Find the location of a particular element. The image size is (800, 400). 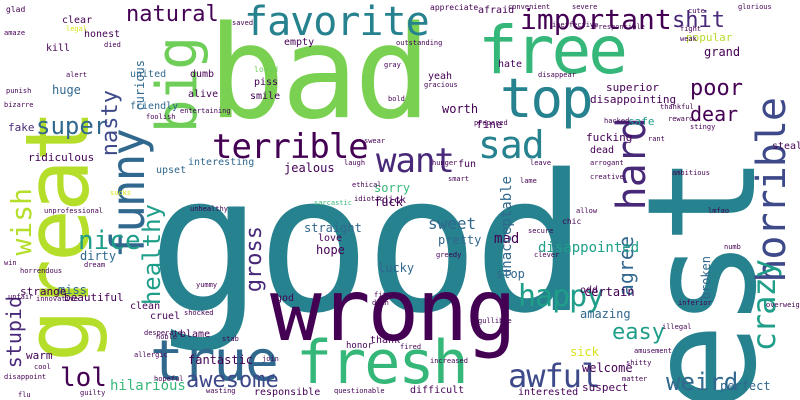

word-greedy: greedy is located at coordinates (449, 255).